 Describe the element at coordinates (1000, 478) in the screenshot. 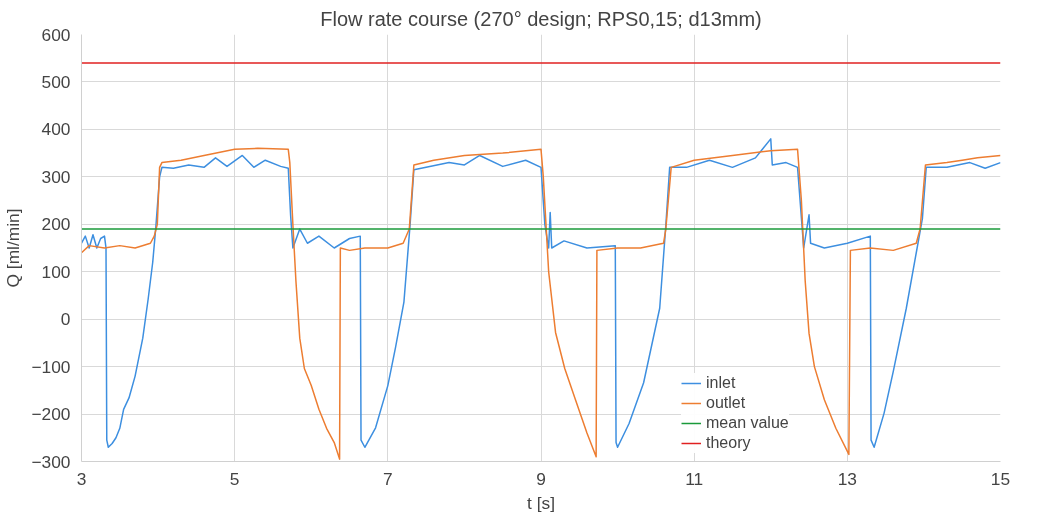

I see `x-tick-label: 15` at that location.